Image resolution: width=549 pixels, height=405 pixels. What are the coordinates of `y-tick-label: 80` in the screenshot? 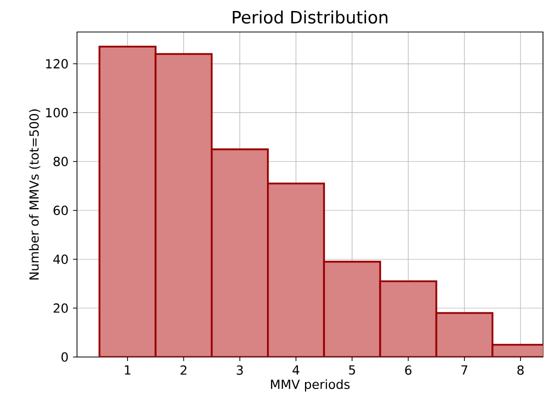 It's located at (61, 161).